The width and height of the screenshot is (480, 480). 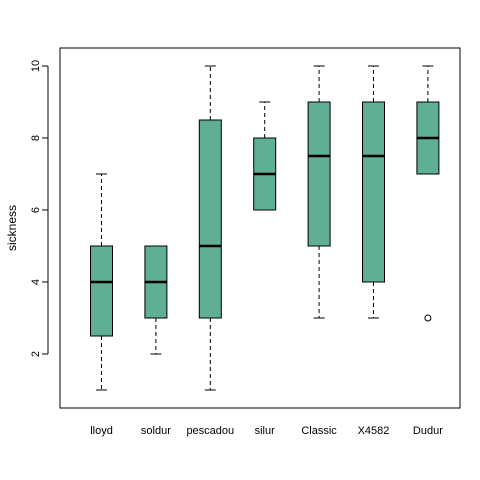 What do you see at coordinates (210, 431) in the screenshot?
I see `x-tick-label: pescadou` at bounding box center [210, 431].